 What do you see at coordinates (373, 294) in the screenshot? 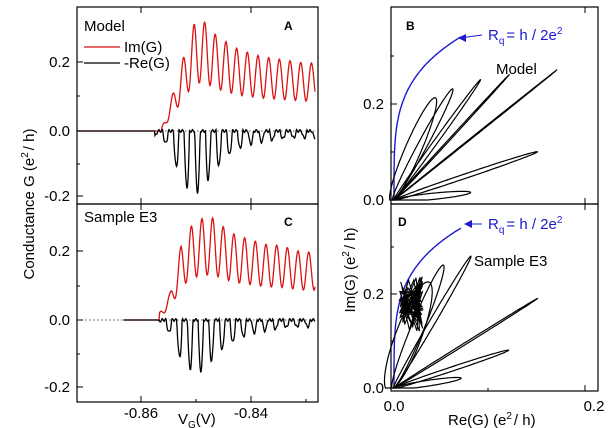
I see `tick-right-y-0-2-d: 0.2` at bounding box center [373, 294].